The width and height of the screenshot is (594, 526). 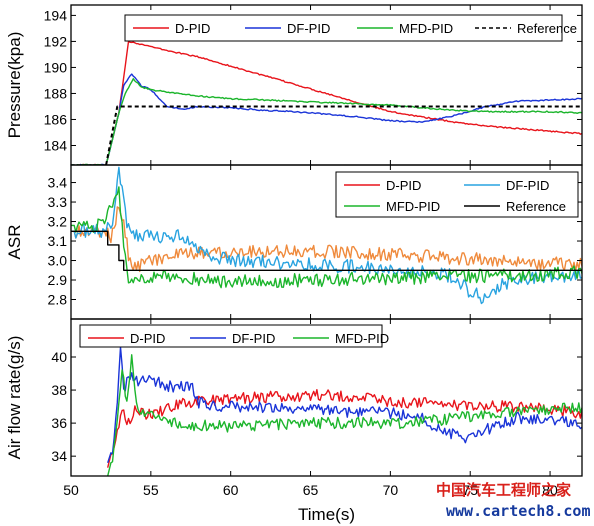 What do you see at coordinates (58, 202) in the screenshot?
I see `y-tick-label: 3.3` at bounding box center [58, 202].